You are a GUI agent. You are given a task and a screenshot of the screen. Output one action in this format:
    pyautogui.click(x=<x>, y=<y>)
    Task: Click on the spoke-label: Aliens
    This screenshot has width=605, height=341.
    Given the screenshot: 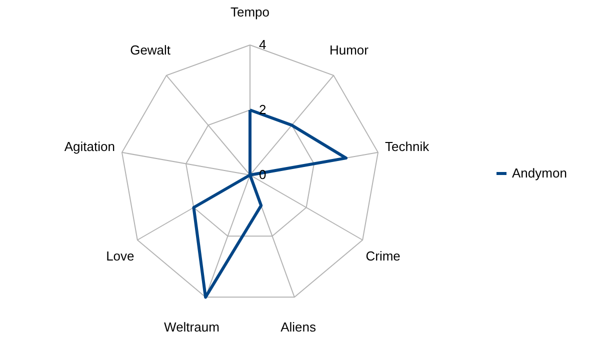 What is the action you would take?
    pyautogui.click(x=298, y=327)
    